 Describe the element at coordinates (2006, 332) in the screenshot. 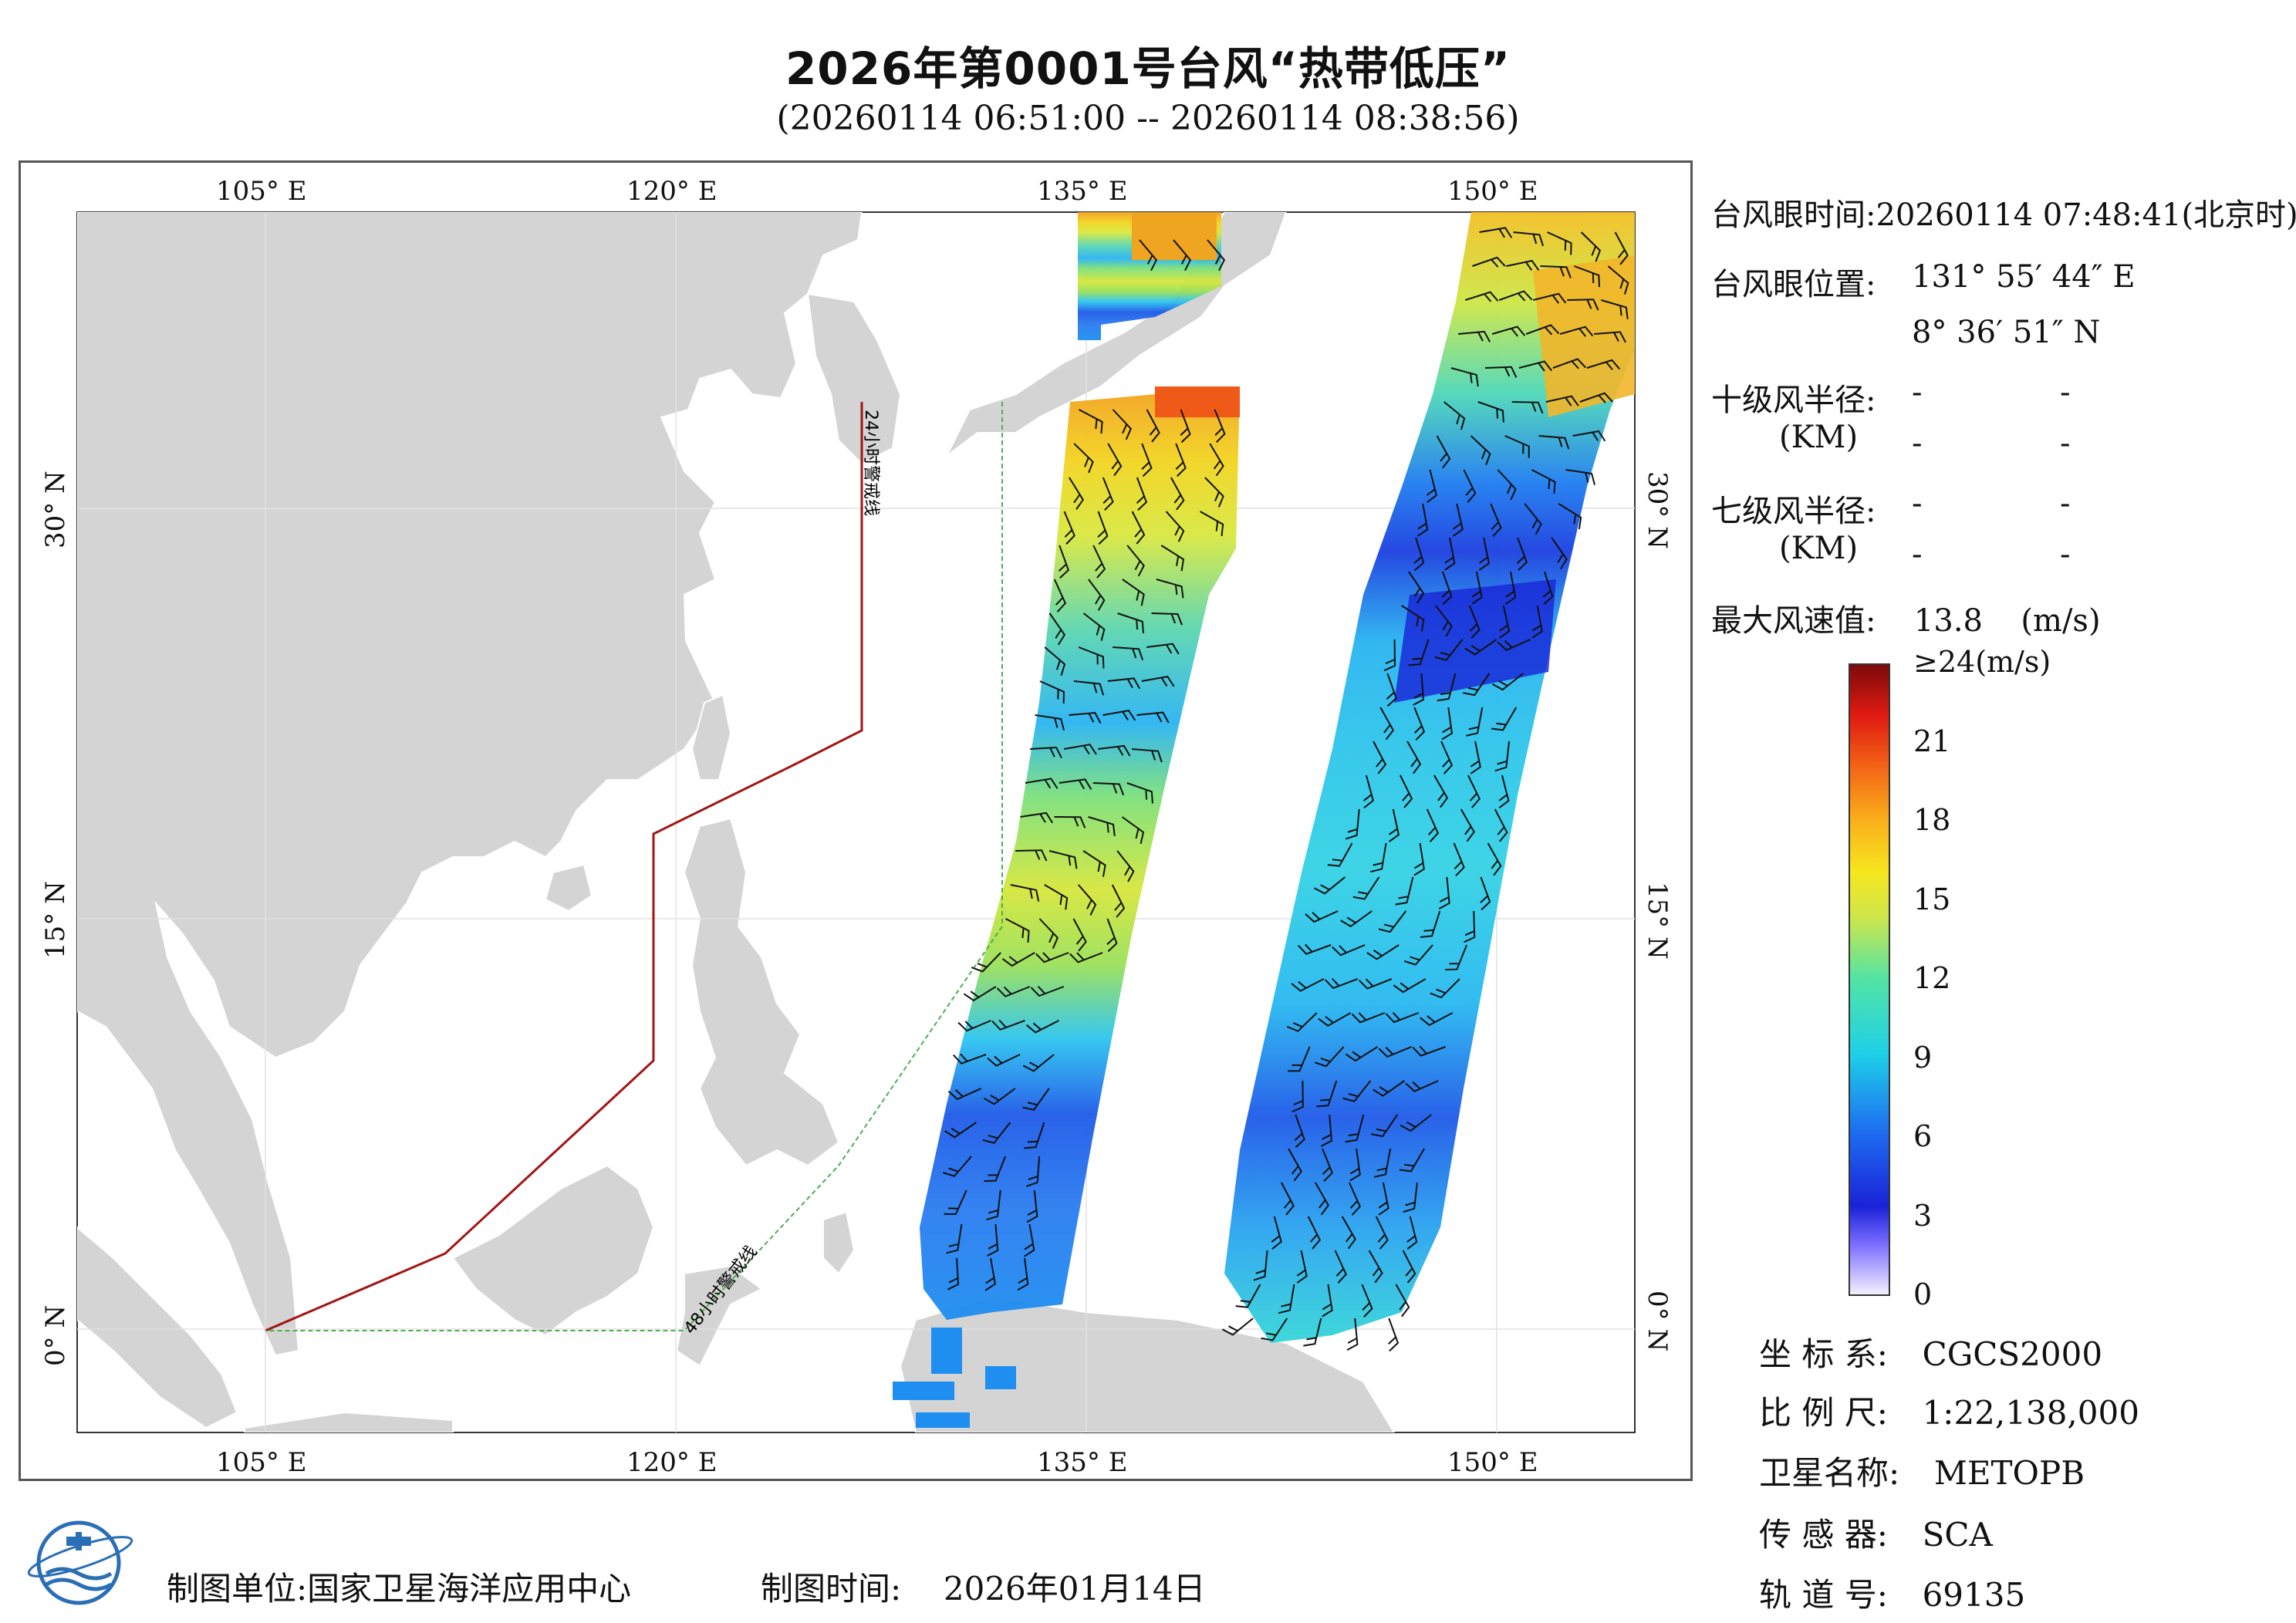

I see `eye-lat-value: 8° 36′ 51″ N` at that location.